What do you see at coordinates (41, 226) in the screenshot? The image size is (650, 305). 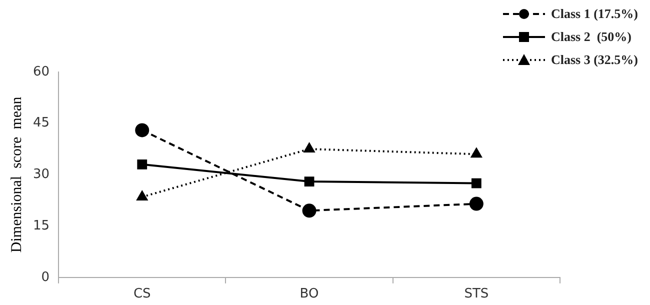 I see `y-tick-label: 15` at bounding box center [41, 226].